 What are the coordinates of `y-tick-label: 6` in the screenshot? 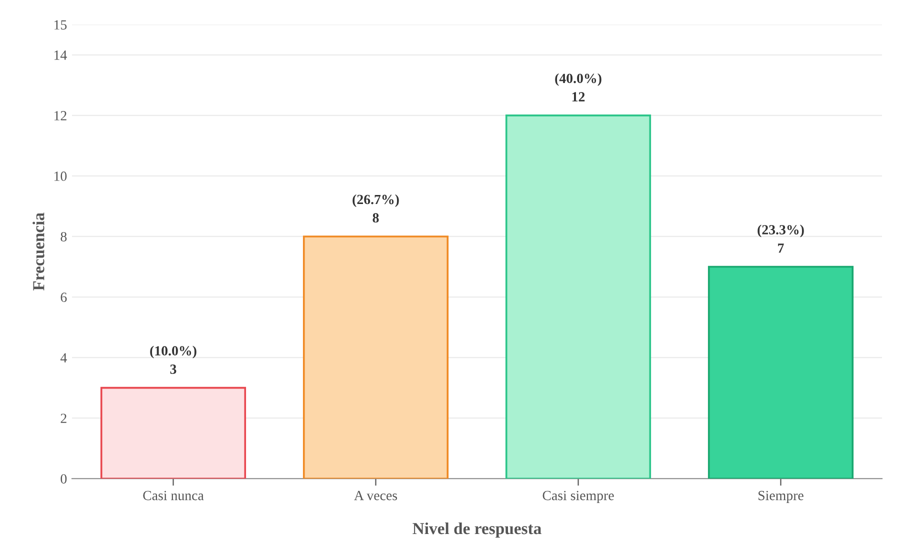 It's located at (63, 297).